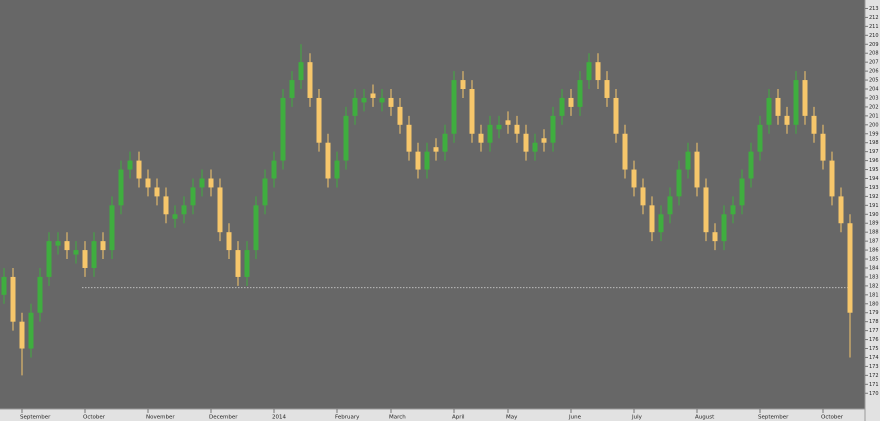 The image size is (880, 421). Describe the element at coordinates (874, 340) in the screenshot. I see `y-tick-label: 176` at that location.